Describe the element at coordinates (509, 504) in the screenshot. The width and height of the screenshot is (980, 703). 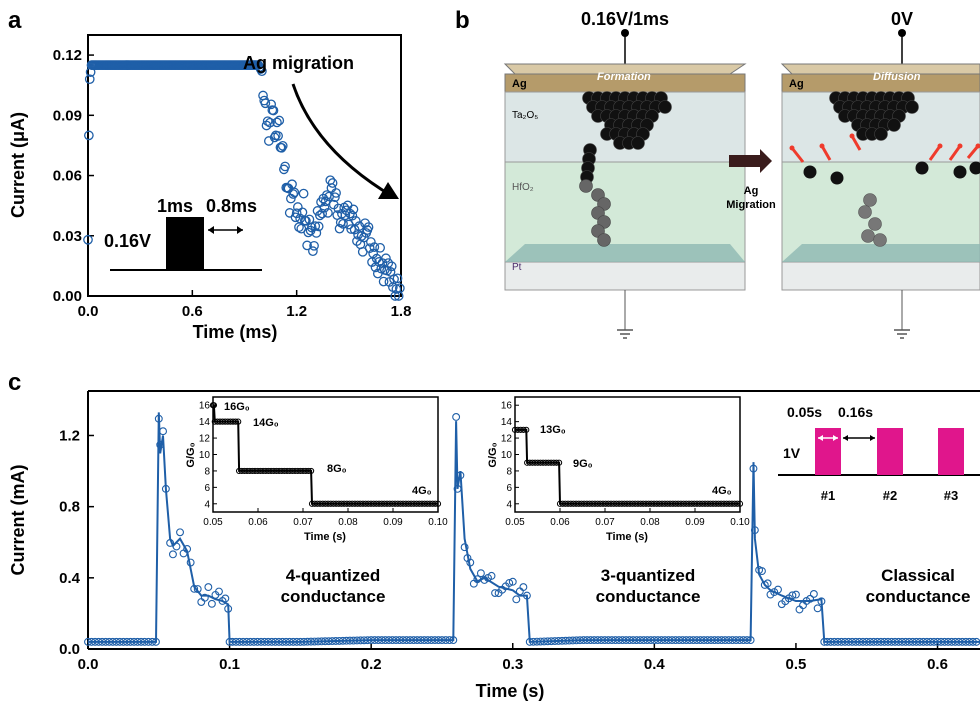
I see `y-tick-label: 4` at that location.